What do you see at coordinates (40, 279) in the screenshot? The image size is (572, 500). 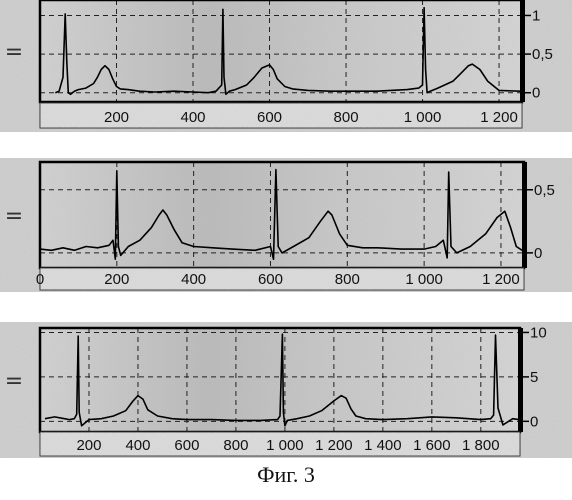 I see `x-tick-label: 0` at bounding box center [40, 279].